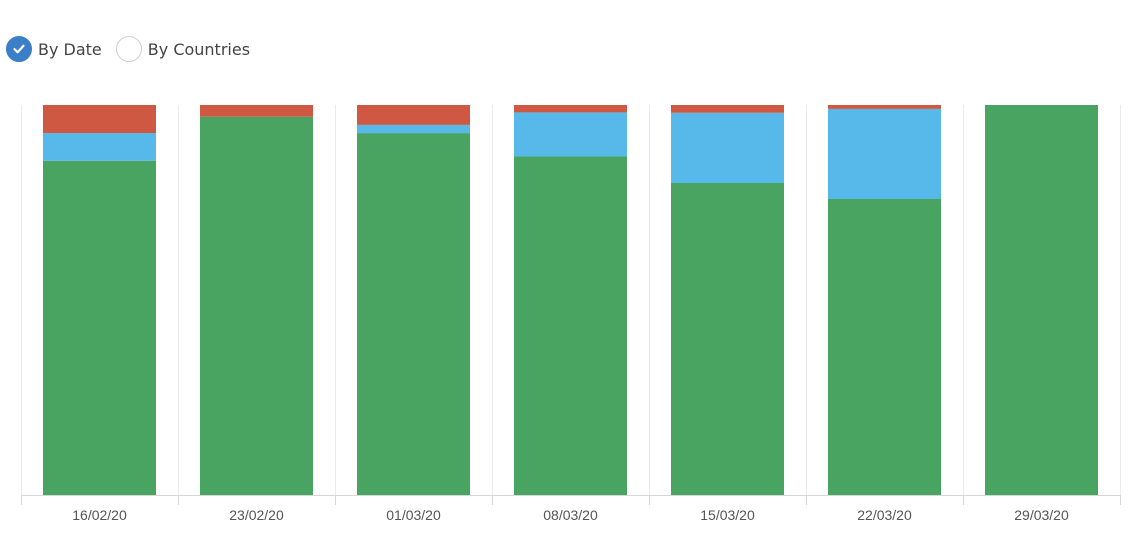 This screenshot has width=1132, height=549. Describe the element at coordinates (727, 515) in the screenshot. I see `x-tick-label: 15/03/20` at that location.